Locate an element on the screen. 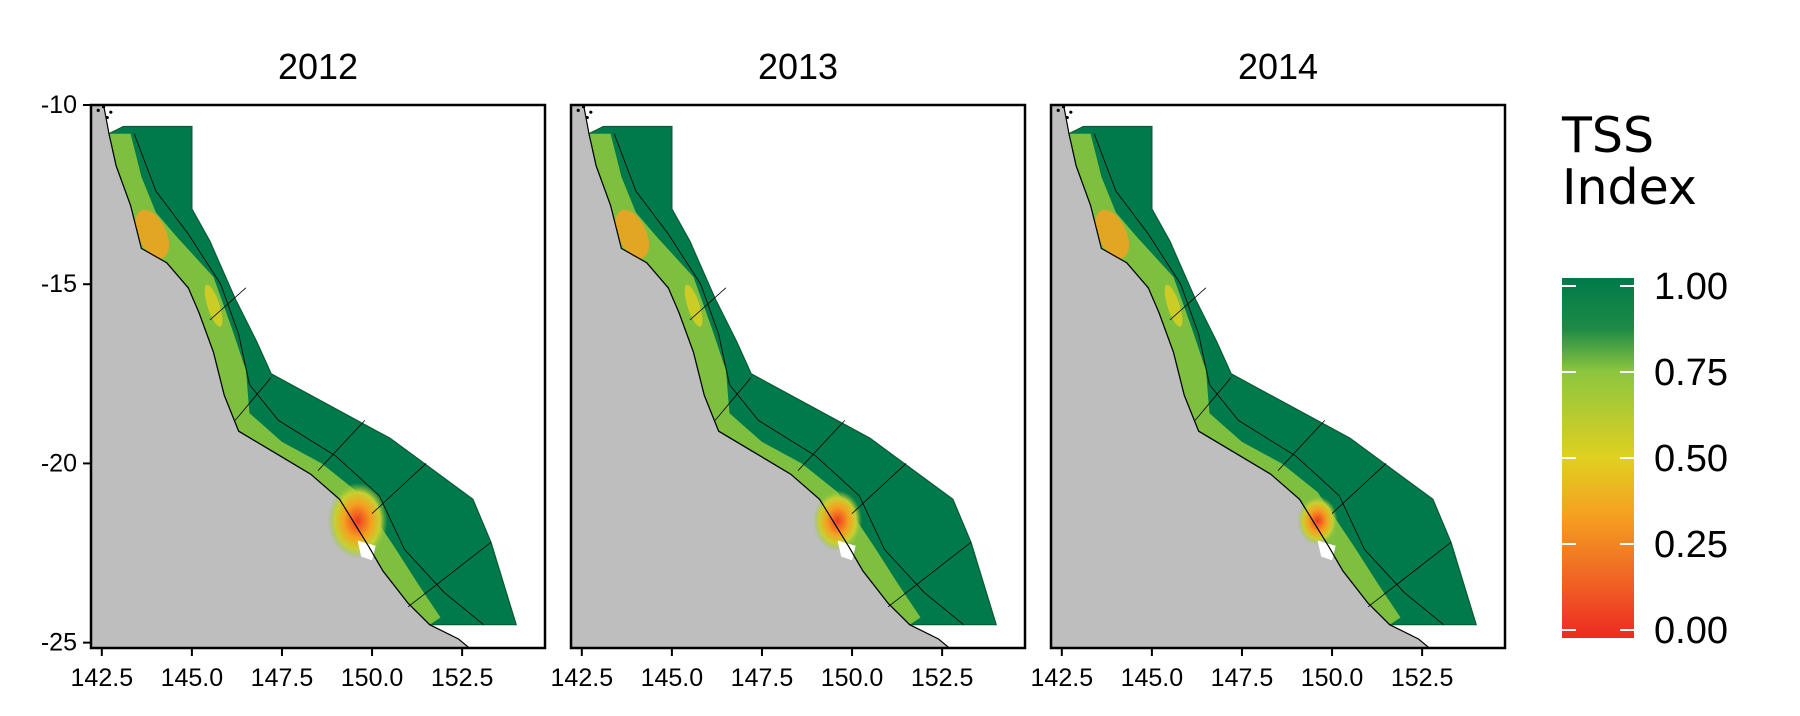  legend-label: 0.75 is located at coordinates (1691, 373).